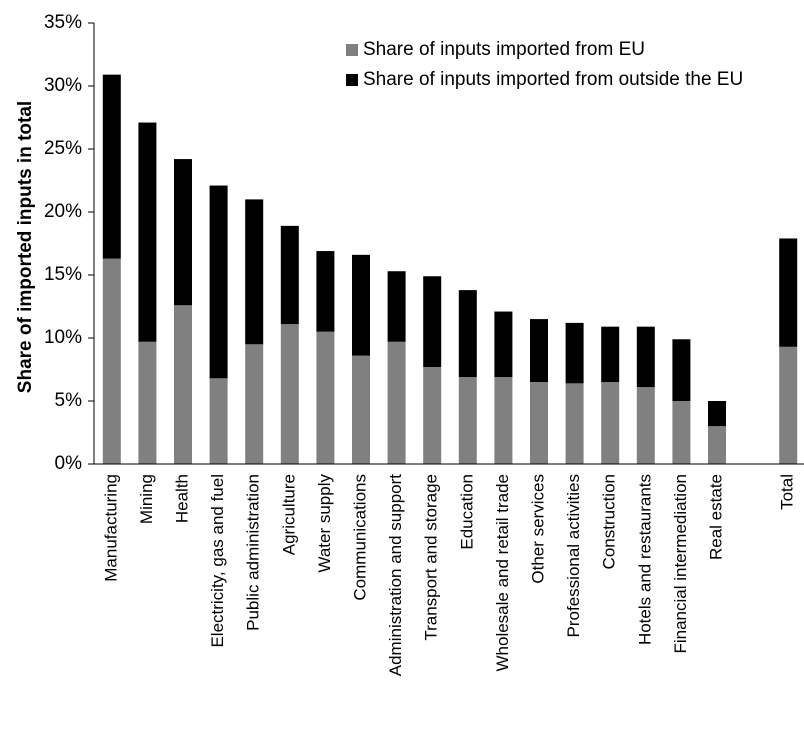 The width and height of the screenshot is (804, 738). What do you see at coordinates (146, 499) in the screenshot?
I see `x-tick-label: Mining` at bounding box center [146, 499].